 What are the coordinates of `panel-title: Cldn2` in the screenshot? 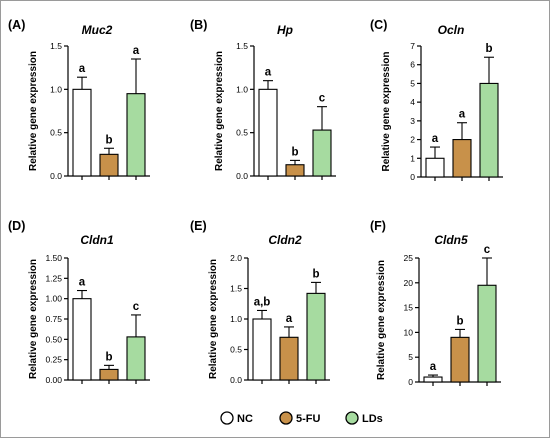 It's located at (285, 240).